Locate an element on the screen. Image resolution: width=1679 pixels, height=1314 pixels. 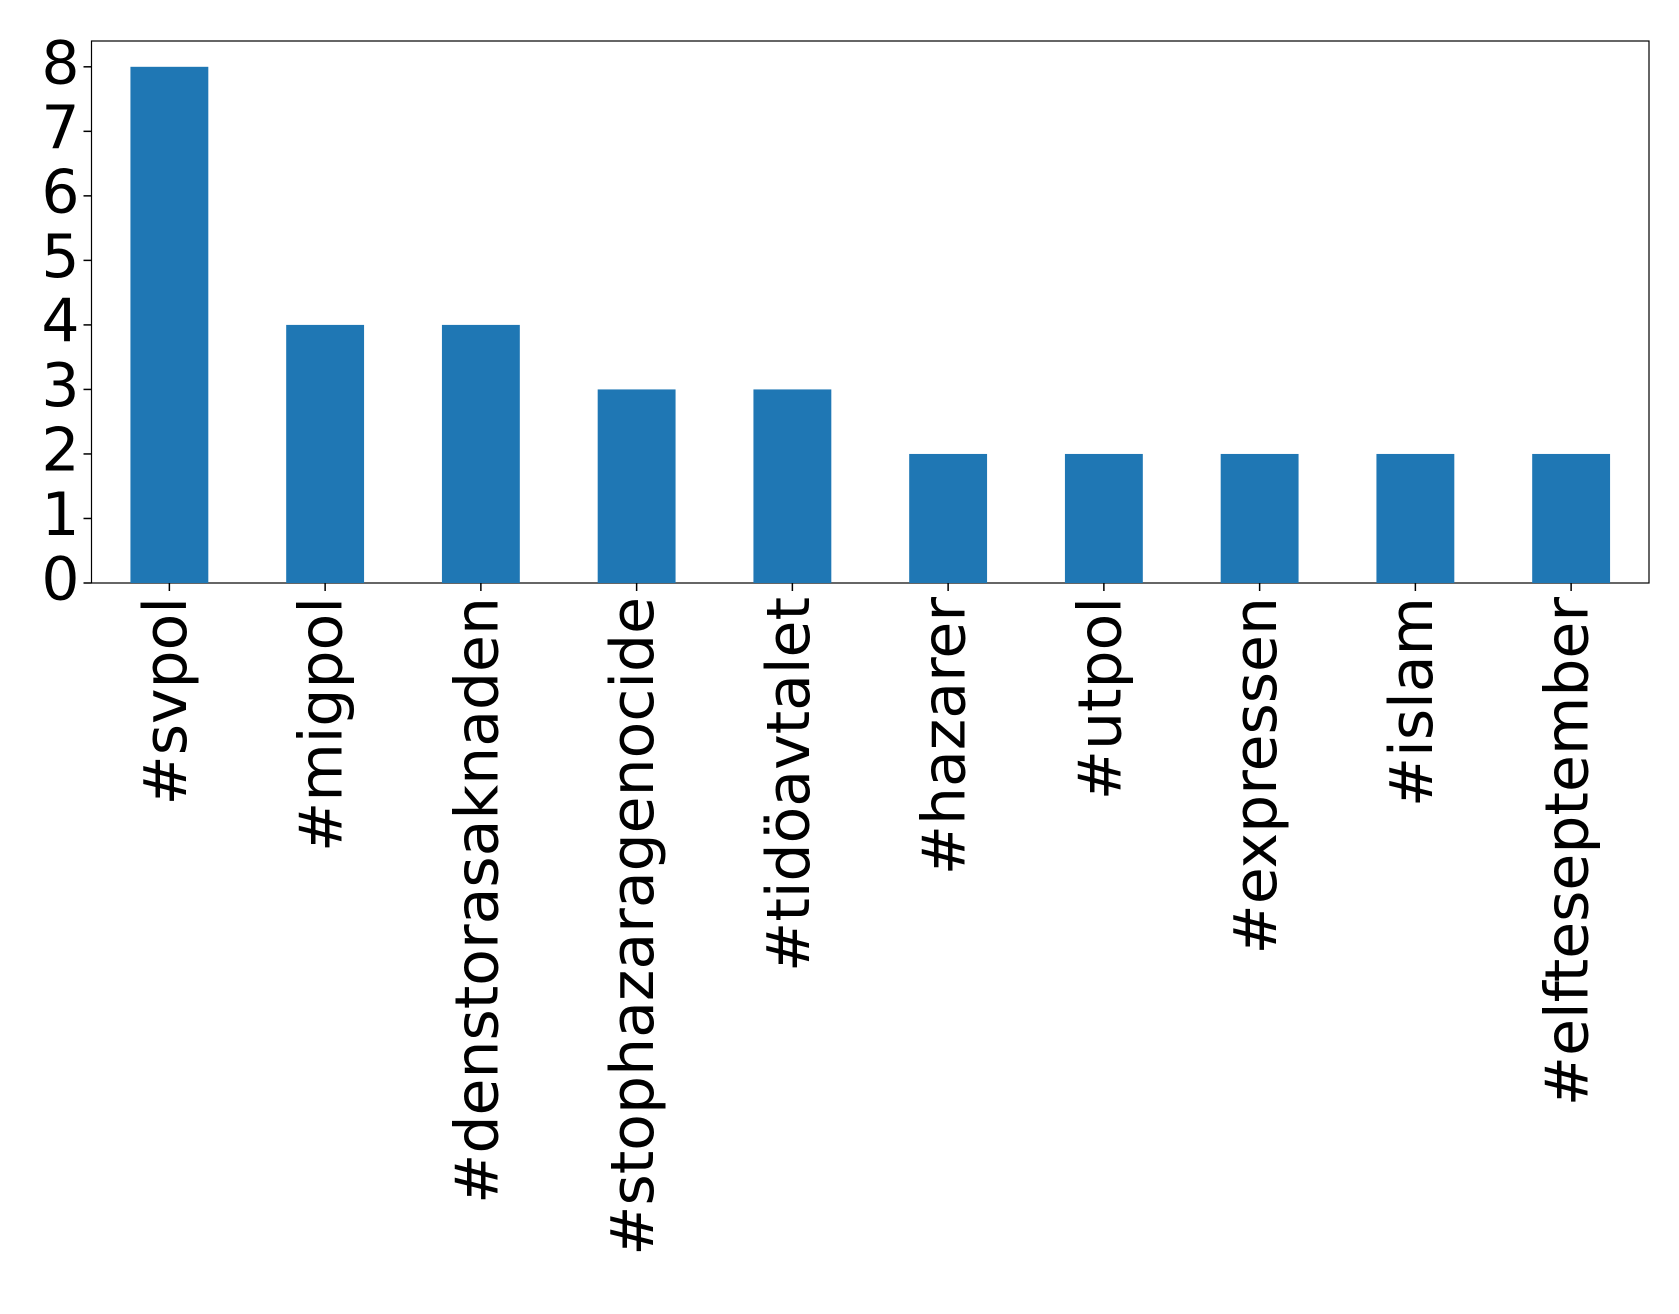
x-tick-label: #svpol is located at coordinates (166, 701).